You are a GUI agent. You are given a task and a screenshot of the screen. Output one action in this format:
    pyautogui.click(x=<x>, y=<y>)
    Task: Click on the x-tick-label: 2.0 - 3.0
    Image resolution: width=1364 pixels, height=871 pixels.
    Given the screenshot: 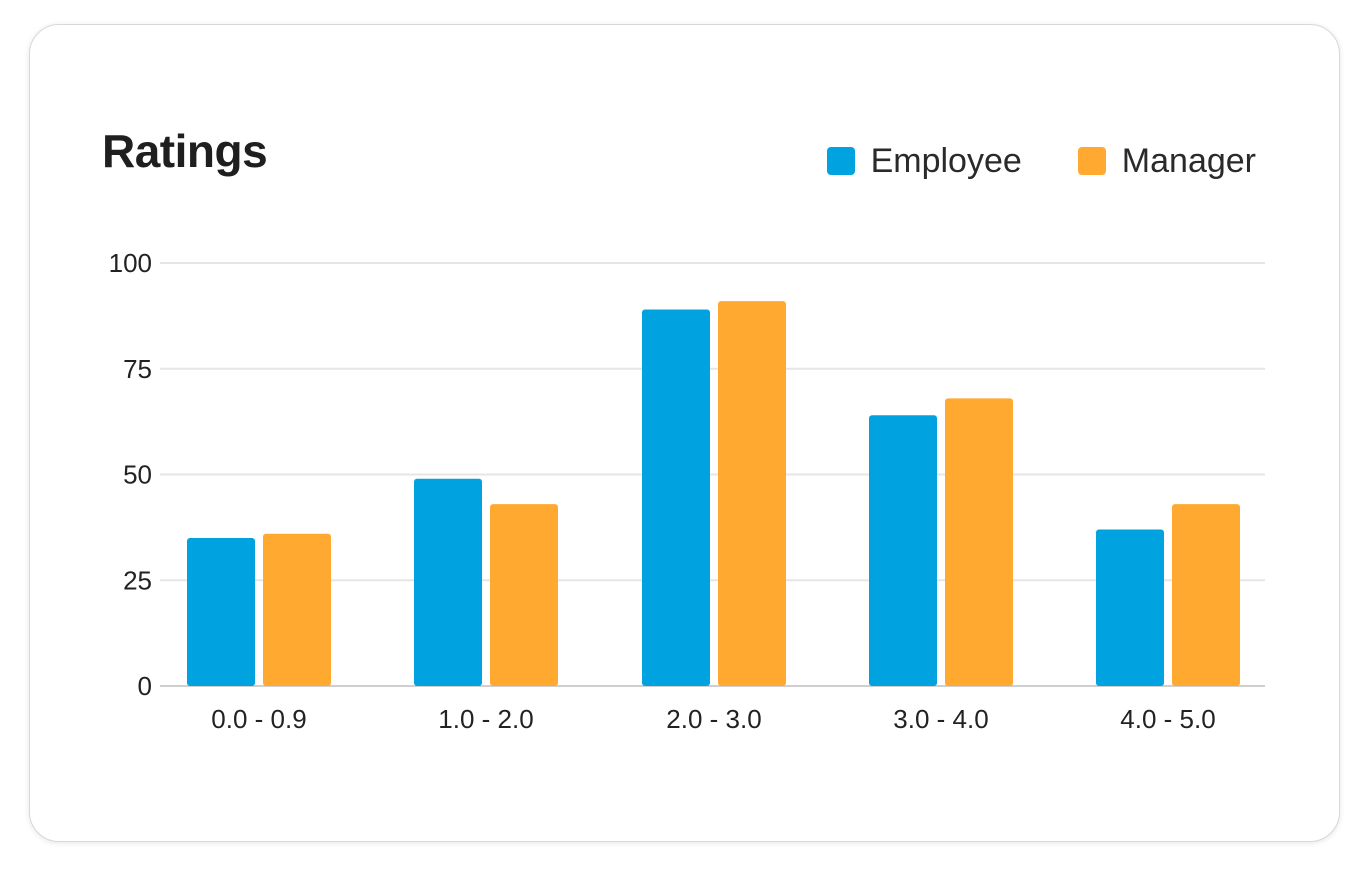 What is the action you would take?
    pyautogui.click(x=713, y=719)
    